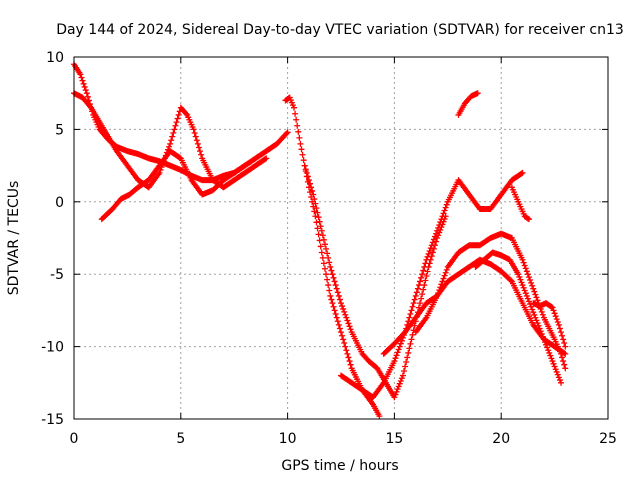 Image resolution: width=640 pixels, height=480 pixels. What do you see at coordinates (59, 130) in the screenshot?
I see `y-tick-label: 5` at bounding box center [59, 130].